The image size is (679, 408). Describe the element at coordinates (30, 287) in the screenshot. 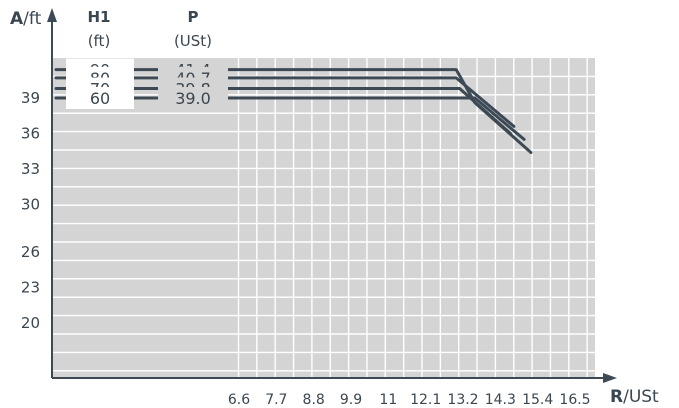

I see `y-tick-label: 23` at that location.